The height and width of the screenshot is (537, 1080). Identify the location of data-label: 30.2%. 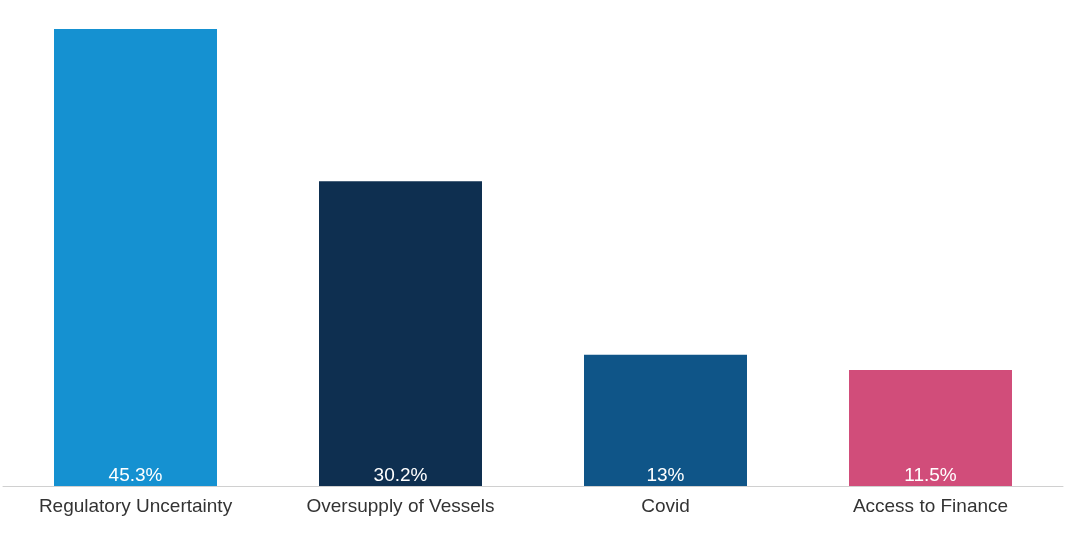
(400, 474).